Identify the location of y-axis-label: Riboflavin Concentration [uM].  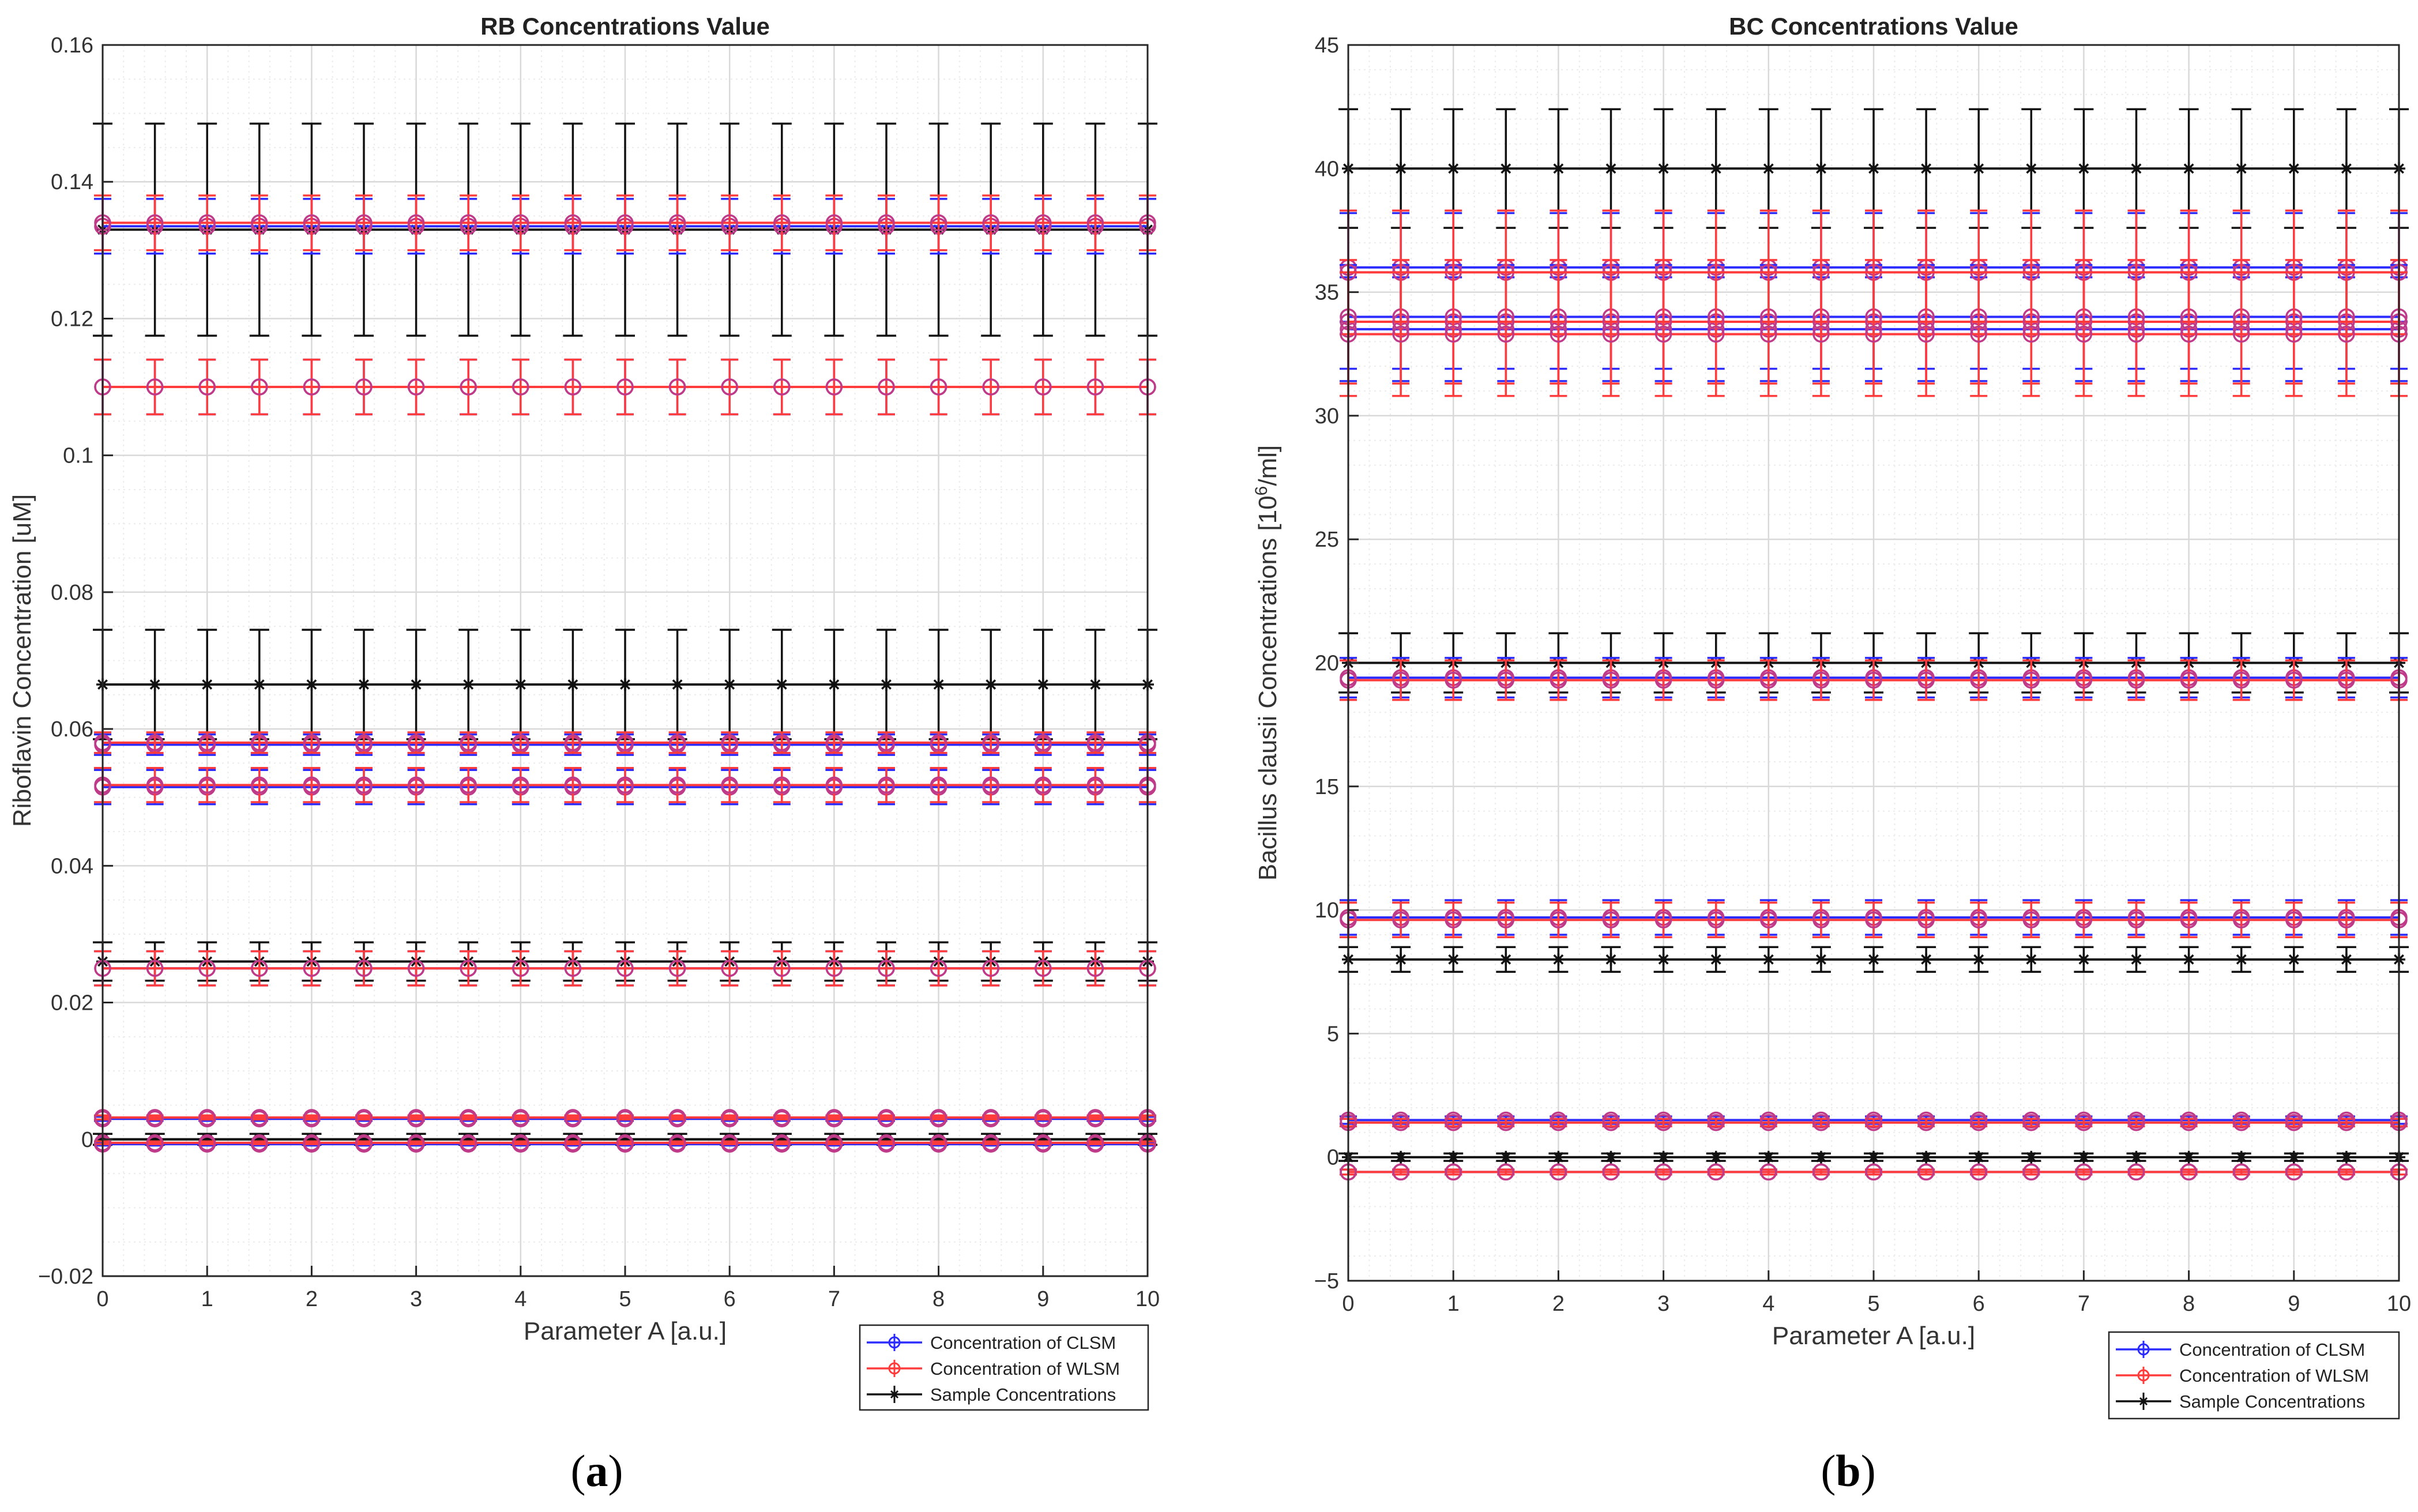
(22, 660).